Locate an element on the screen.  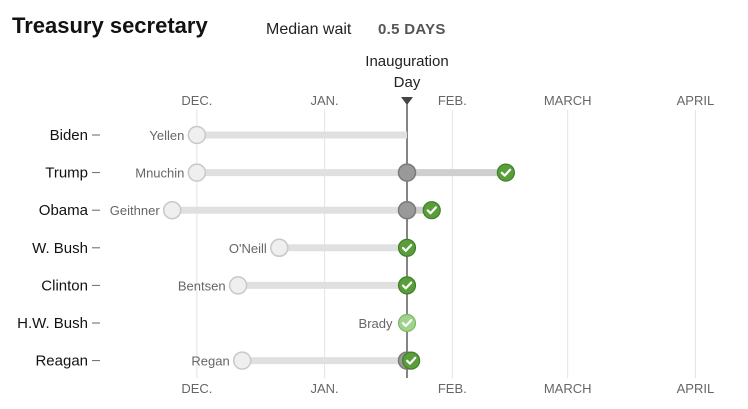
row-h-w-bush: H.W. Bush Brady is located at coordinates (217, 323).